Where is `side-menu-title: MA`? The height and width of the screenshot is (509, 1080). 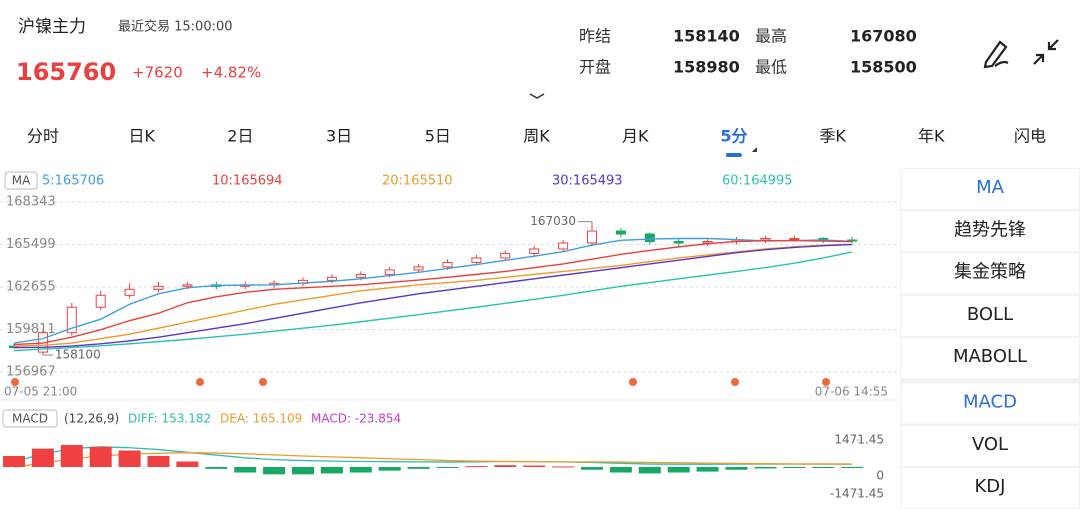 side-menu-title: MA is located at coordinates (990, 187).